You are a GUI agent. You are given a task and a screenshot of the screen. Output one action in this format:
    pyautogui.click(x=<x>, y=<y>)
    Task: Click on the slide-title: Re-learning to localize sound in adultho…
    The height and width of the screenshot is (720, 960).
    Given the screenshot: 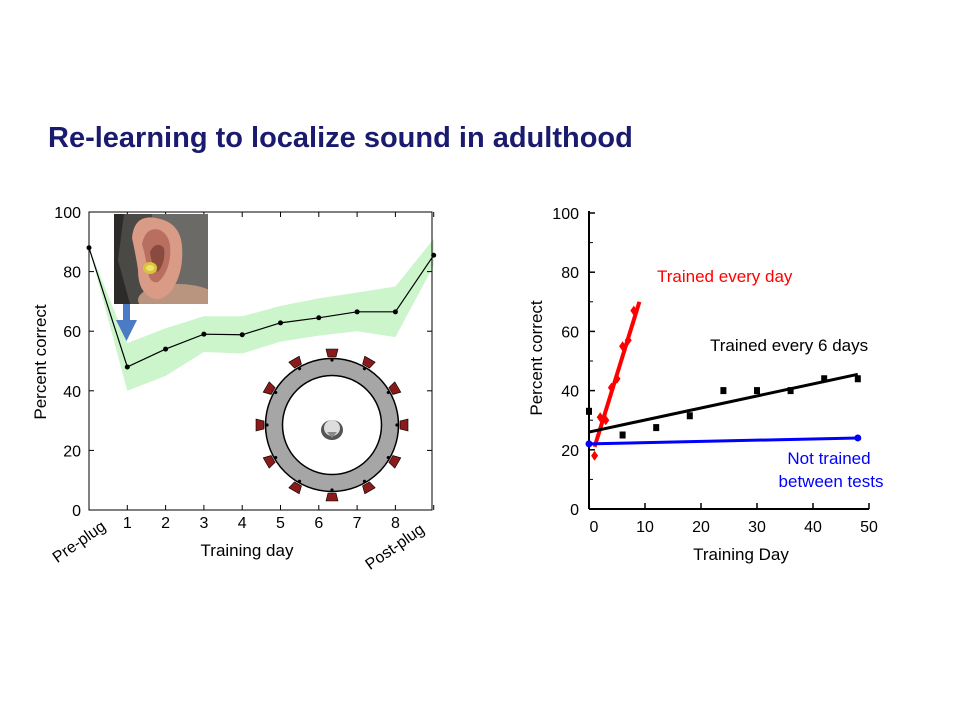 What is the action you would take?
    pyautogui.click(x=340, y=138)
    